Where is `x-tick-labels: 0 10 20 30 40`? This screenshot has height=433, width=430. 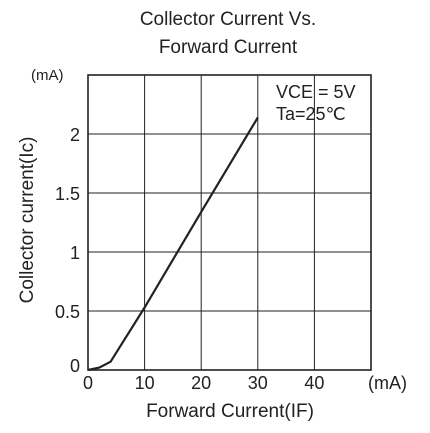
x-tick-labels: 0 10 20 30 40 is located at coordinates (203, 383).